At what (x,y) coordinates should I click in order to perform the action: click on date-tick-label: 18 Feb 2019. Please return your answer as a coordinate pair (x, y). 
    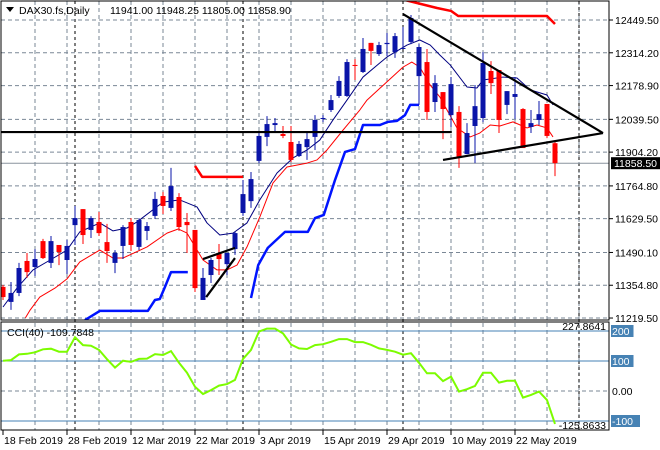
    Looking at the image, I should click on (33, 441).